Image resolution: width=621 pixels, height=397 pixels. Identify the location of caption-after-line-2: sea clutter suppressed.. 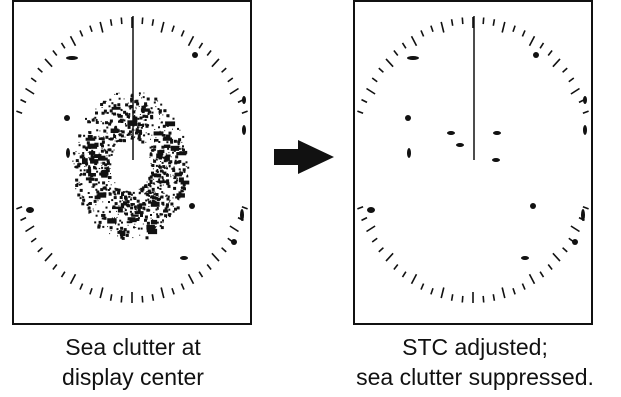
(475, 377).